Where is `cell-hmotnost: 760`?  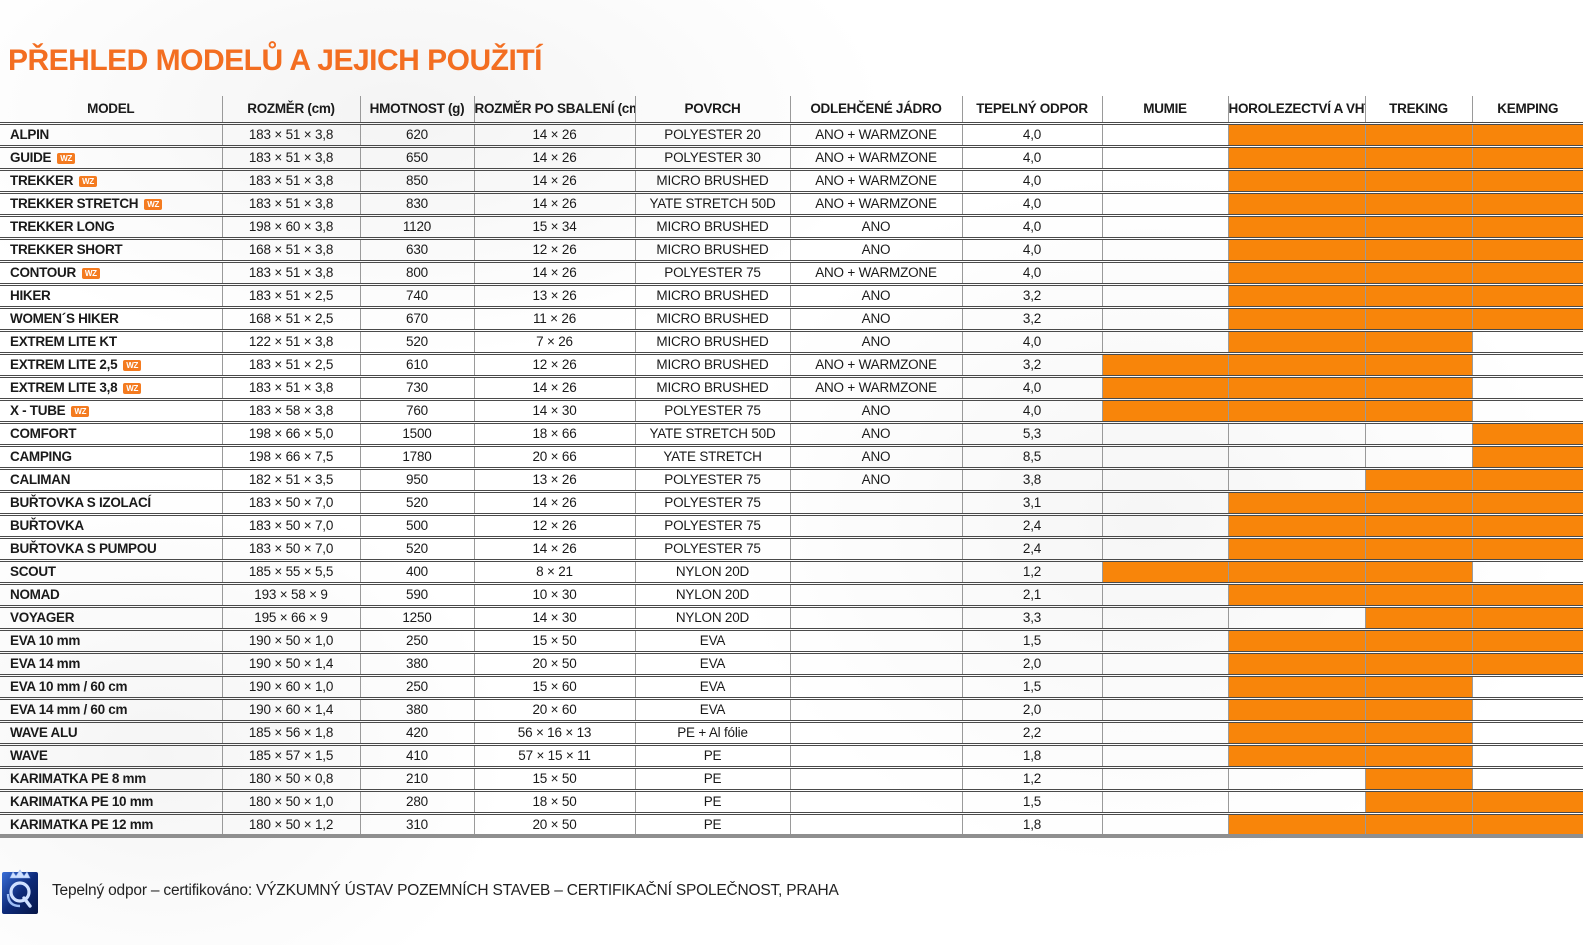 cell-hmotnost: 760 is located at coordinates (416, 409).